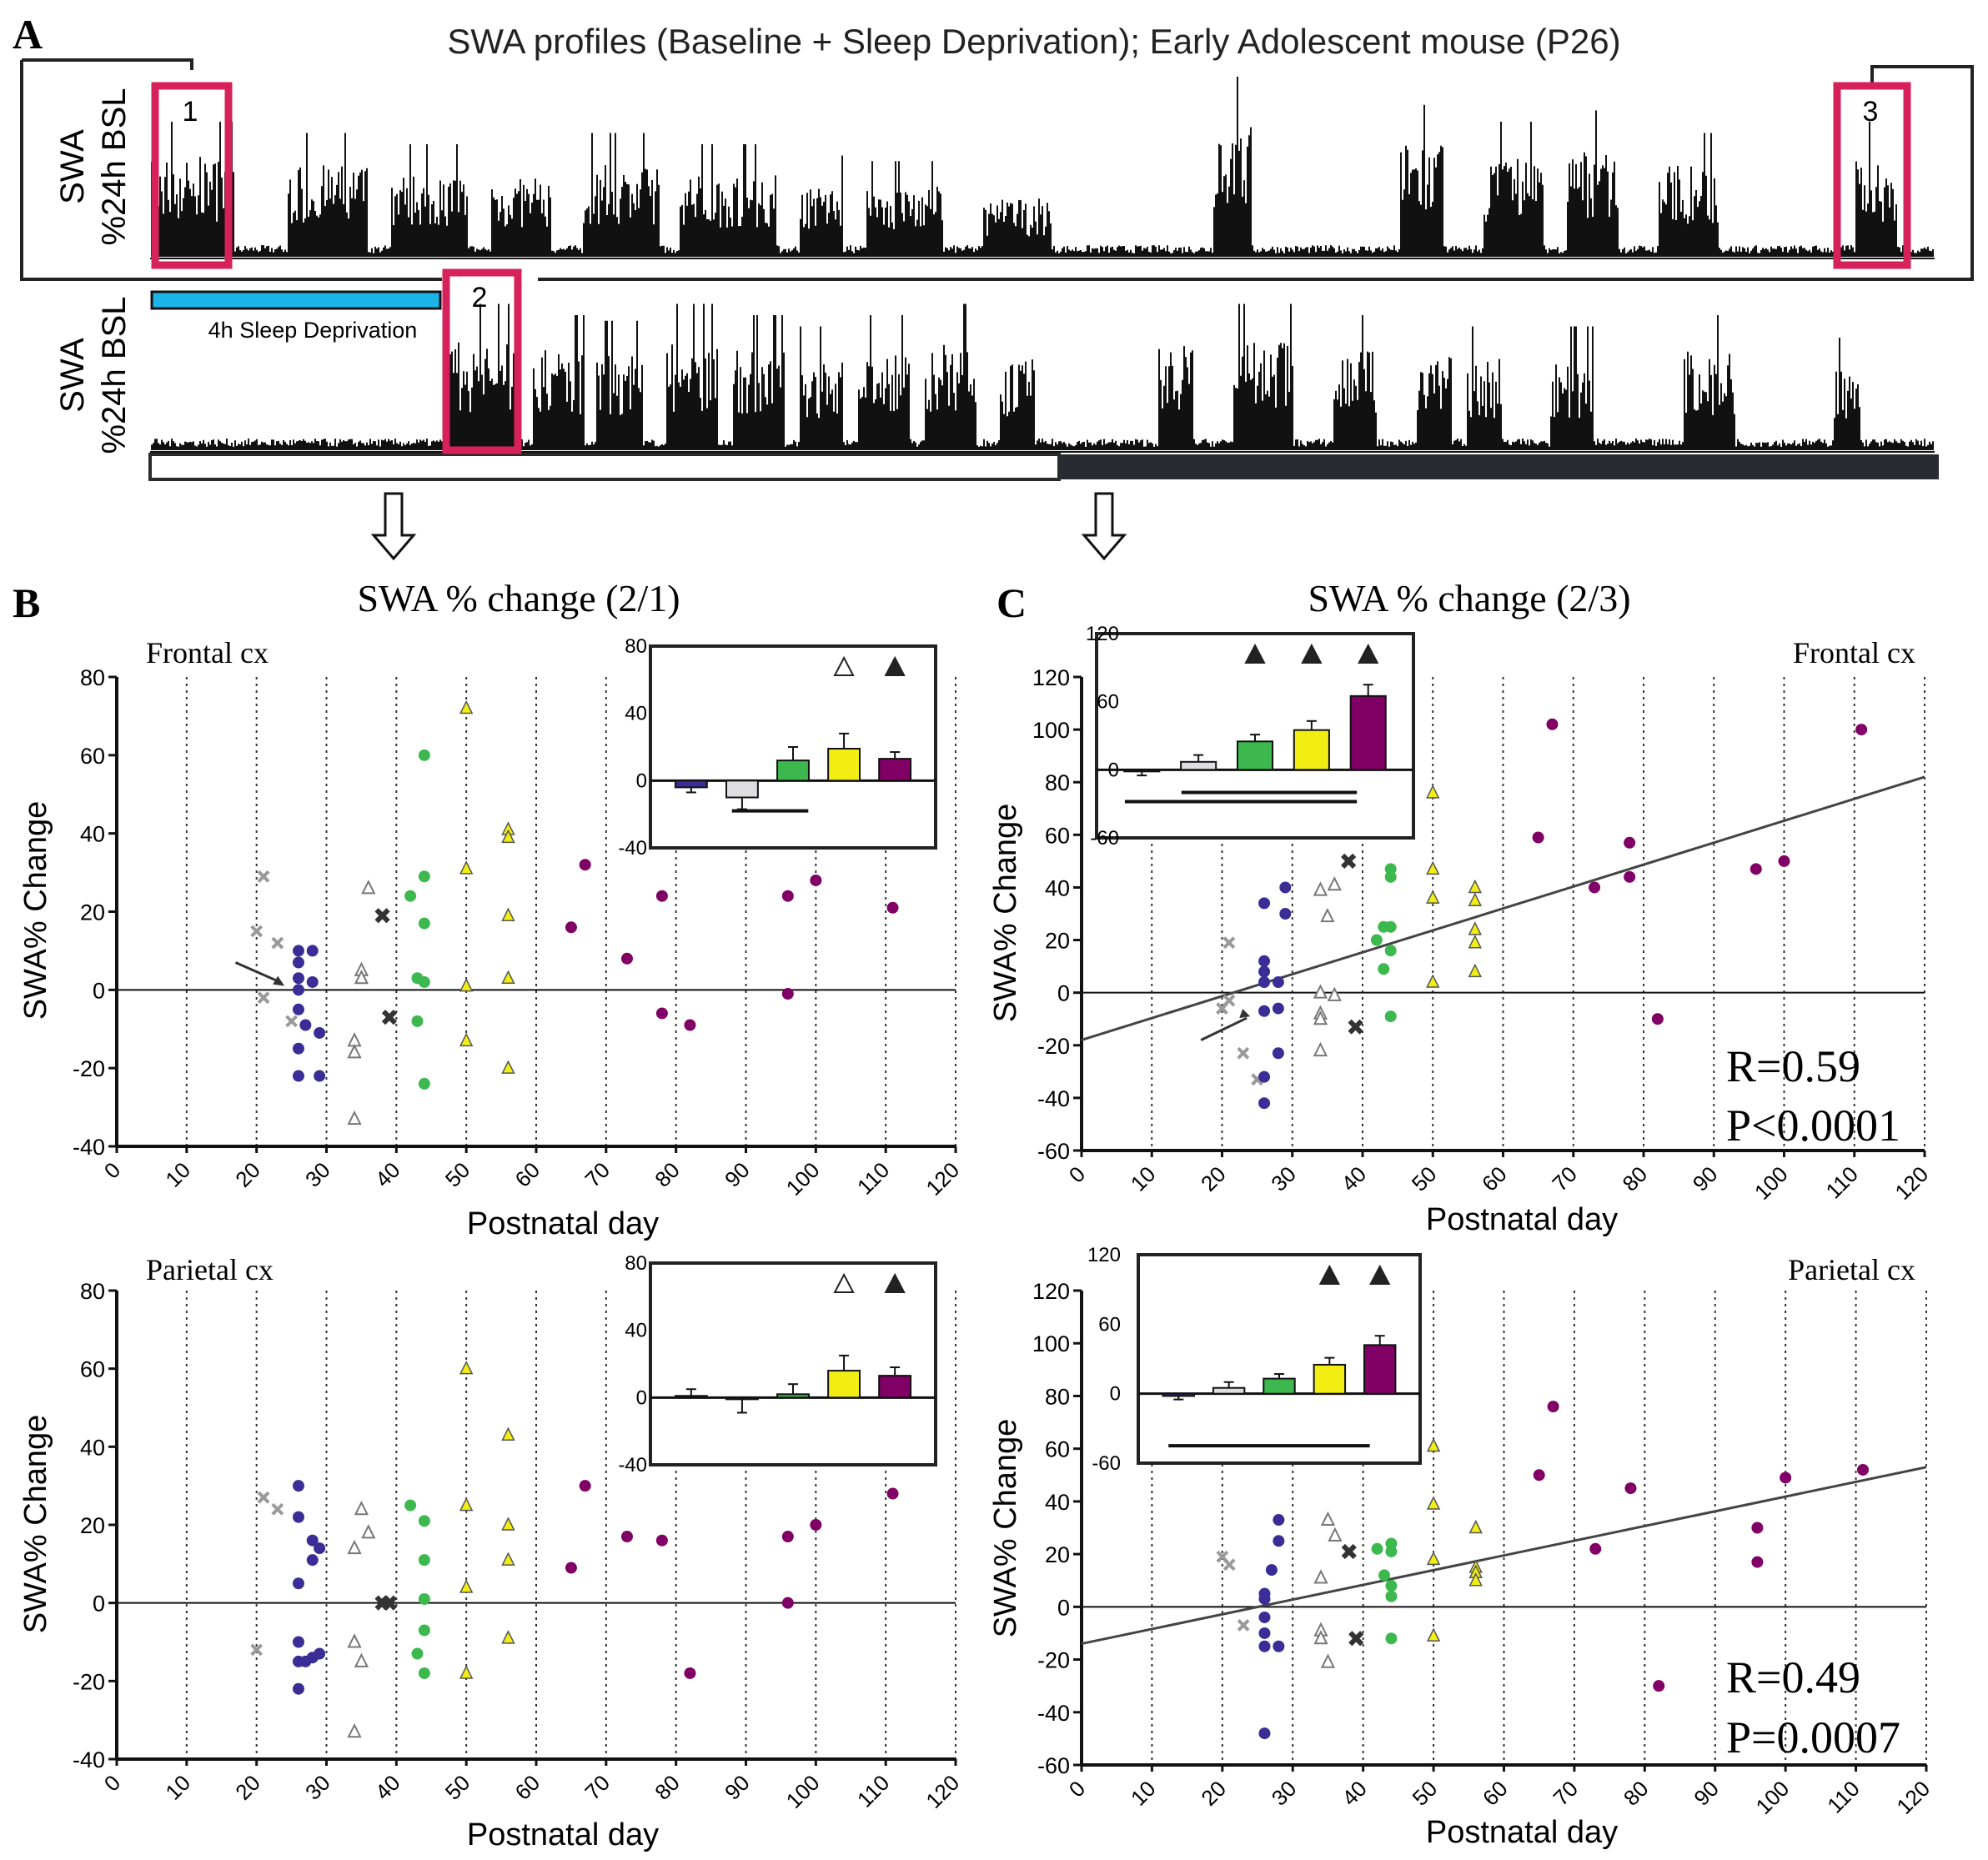 The height and width of the screenshot is (1860, 1988). Describe the element at coordinates (177, 1174) in the screenshot. I see `x-tick-label: 10` at that location.